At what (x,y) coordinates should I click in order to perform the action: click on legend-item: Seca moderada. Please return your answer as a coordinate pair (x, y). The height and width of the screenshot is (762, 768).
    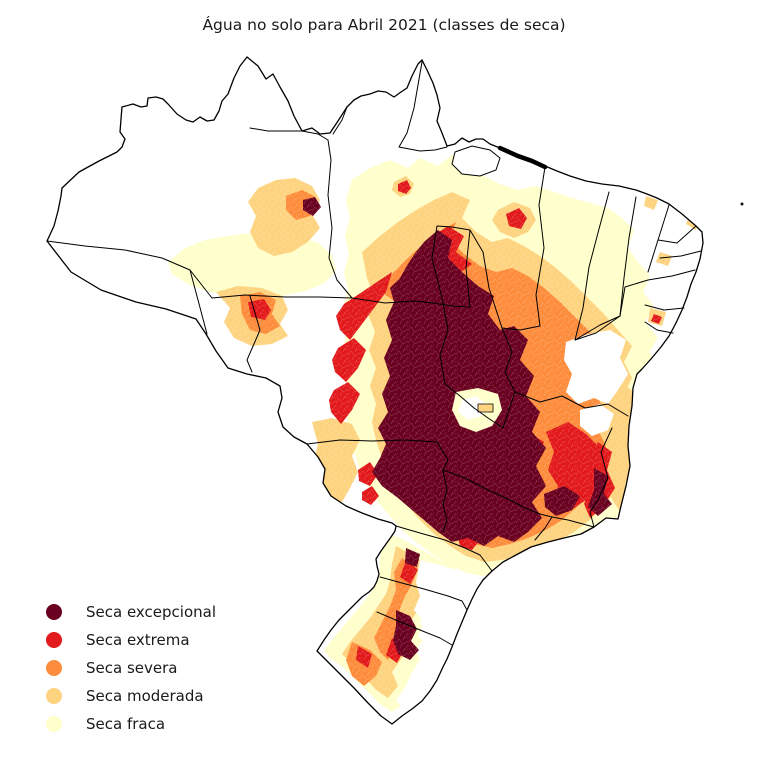
    Looking at the image, I should click on (131, 696).